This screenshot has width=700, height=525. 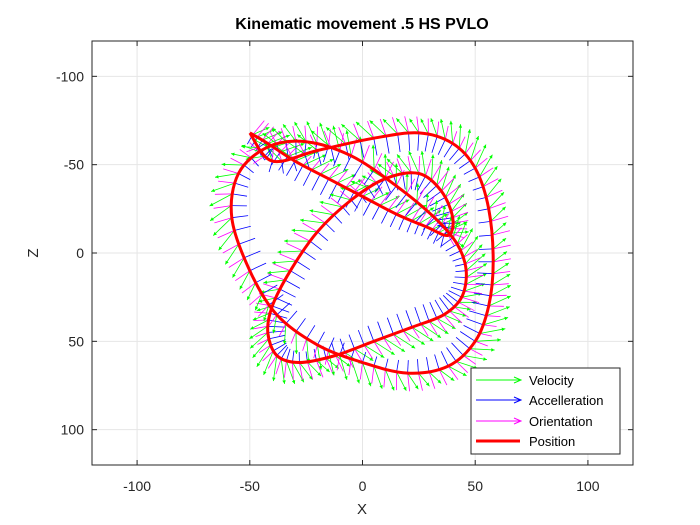 What do you see at coordinates (80, 253) in the screenshot?
I see `y-tick-label: 0` at bounding box center [80, 253].